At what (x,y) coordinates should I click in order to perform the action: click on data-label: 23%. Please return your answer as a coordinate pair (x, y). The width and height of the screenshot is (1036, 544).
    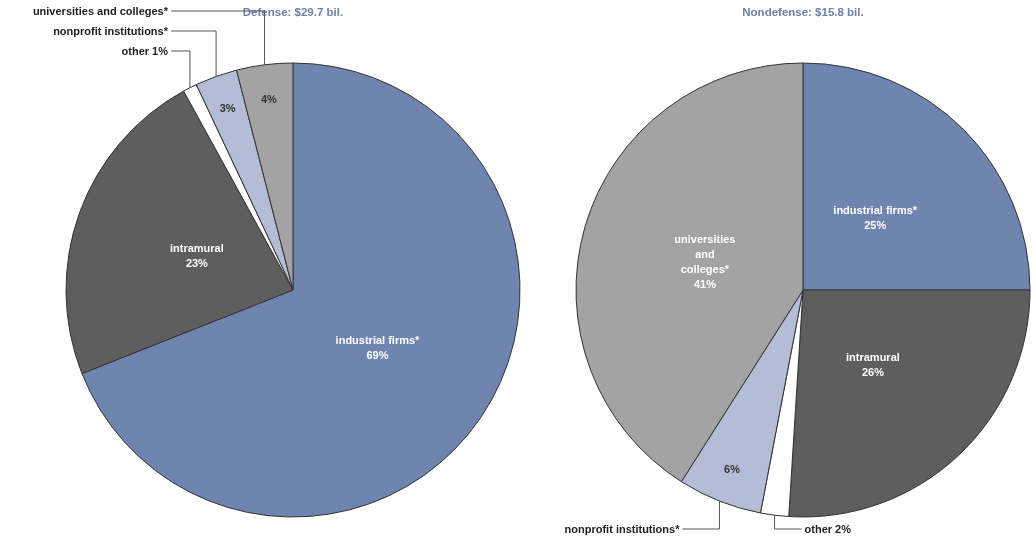
    Looking at the image, I should click on (197, 262).